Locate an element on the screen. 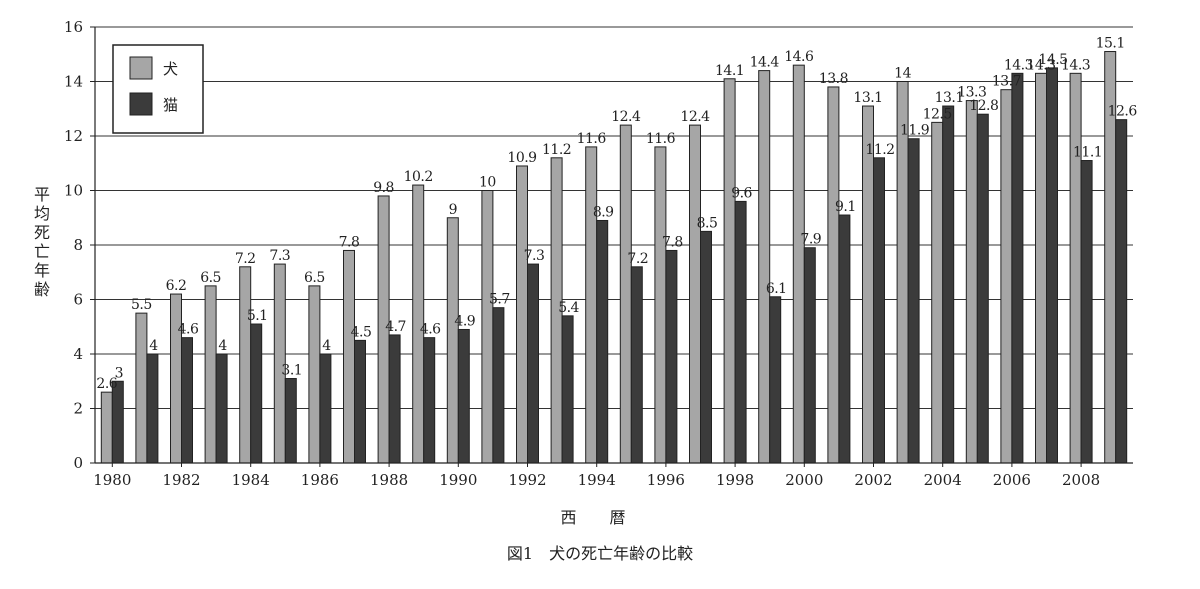 The height and width of the screenshot is (589, 1200). data-label-dog: 13.8 is located at coordinates (833, 79).